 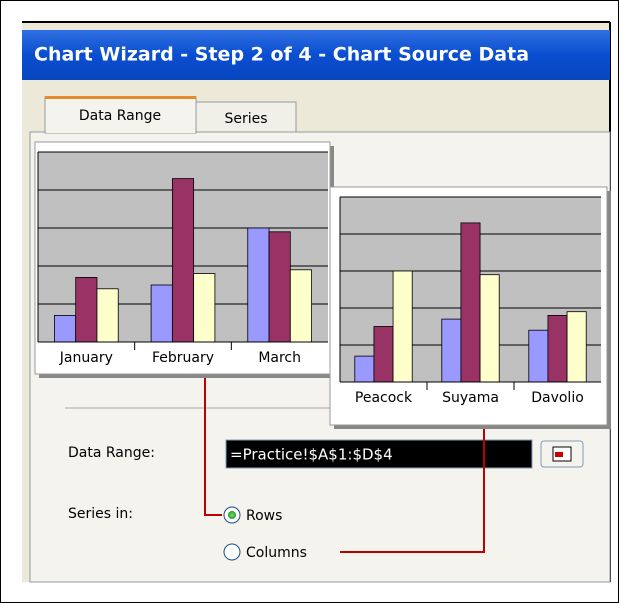 I want to click on tab-label: Data Range, so click(x=120, y=116).